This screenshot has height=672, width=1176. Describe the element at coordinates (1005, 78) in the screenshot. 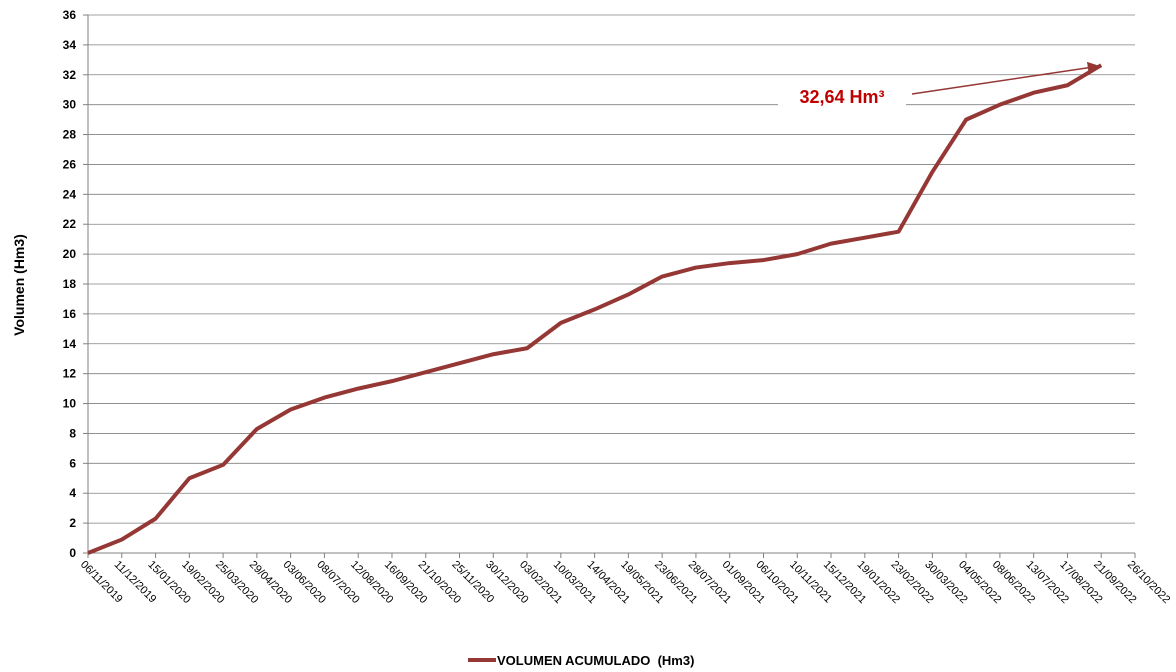

I see `annotation-arrow` at that location.